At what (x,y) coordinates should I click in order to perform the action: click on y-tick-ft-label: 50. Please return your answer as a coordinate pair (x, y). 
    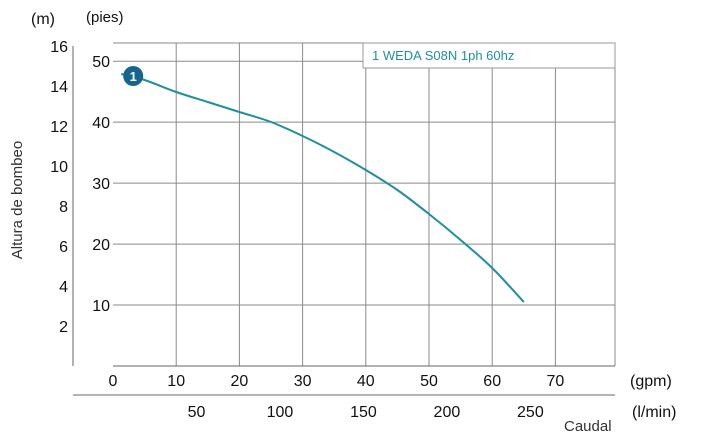
    Looking at the image, I should click on (101, 62).